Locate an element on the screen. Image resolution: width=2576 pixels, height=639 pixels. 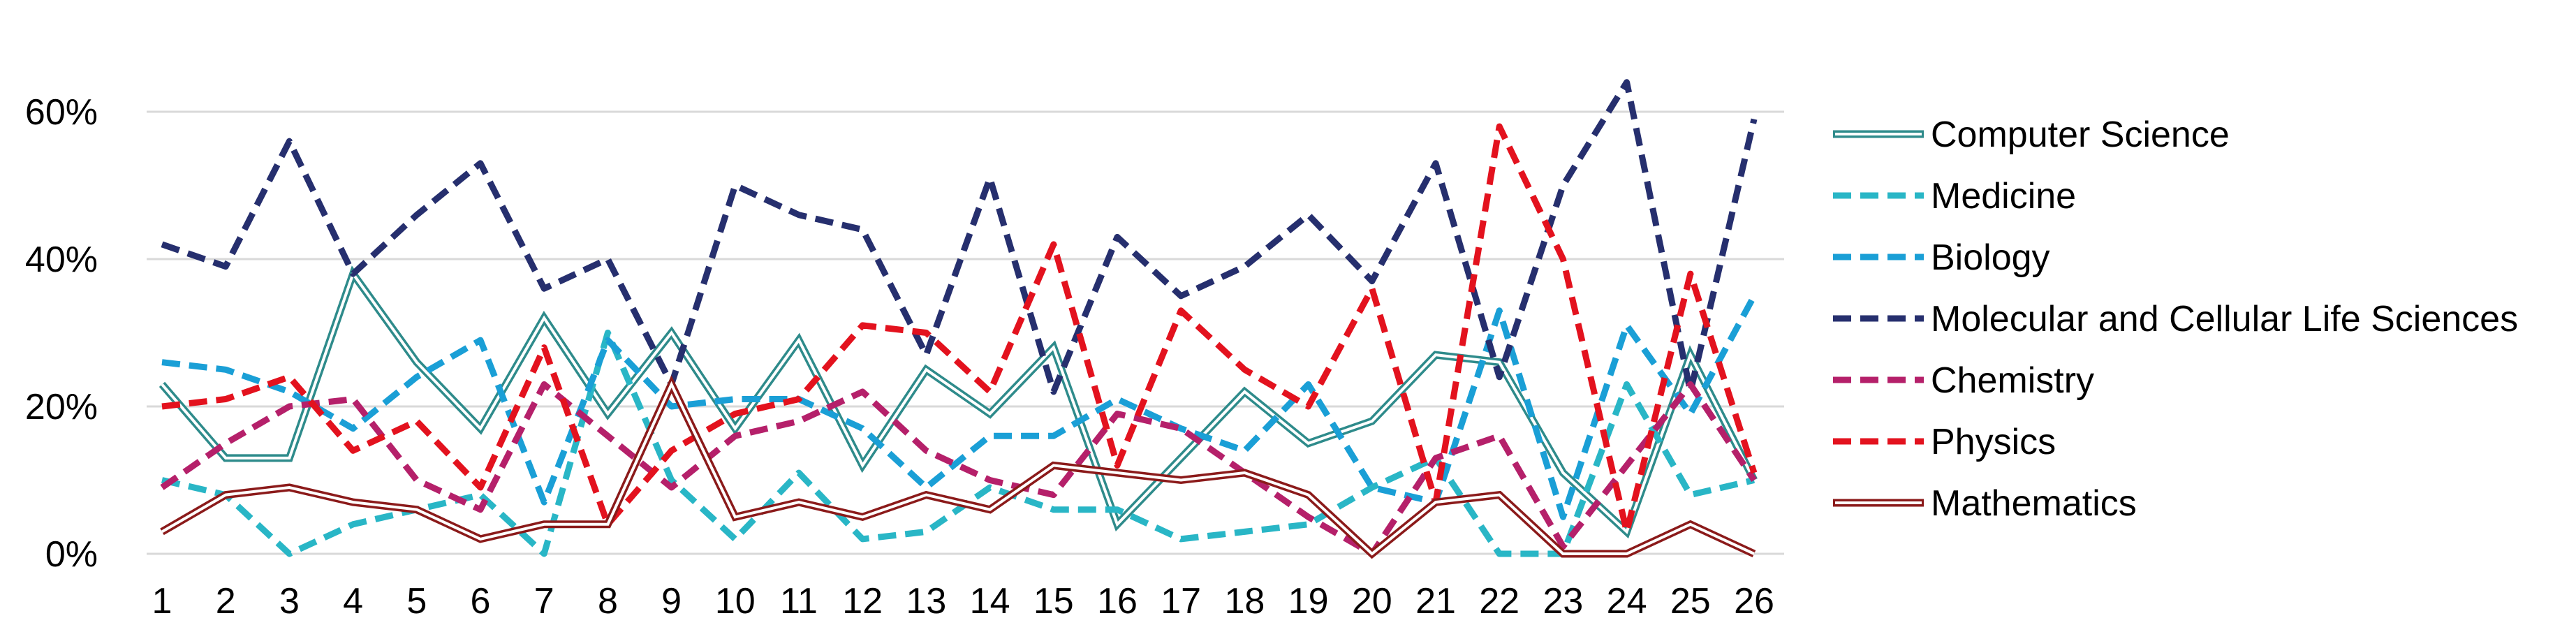
x-tick-label: 13 is located at coordinates (926, 601).